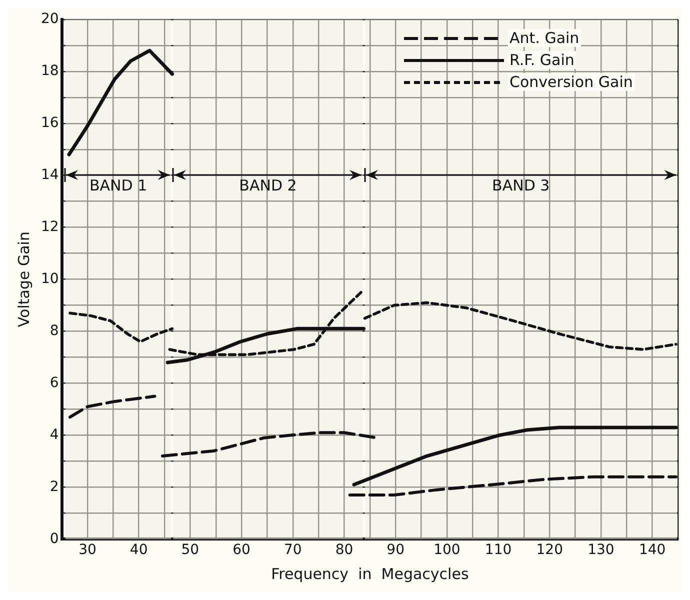 The image size is (690, 600). What do you see at coordinates (139, 550) in the screenshot?
I see `x-tick-label: 40` at bounding box center [139, 550].